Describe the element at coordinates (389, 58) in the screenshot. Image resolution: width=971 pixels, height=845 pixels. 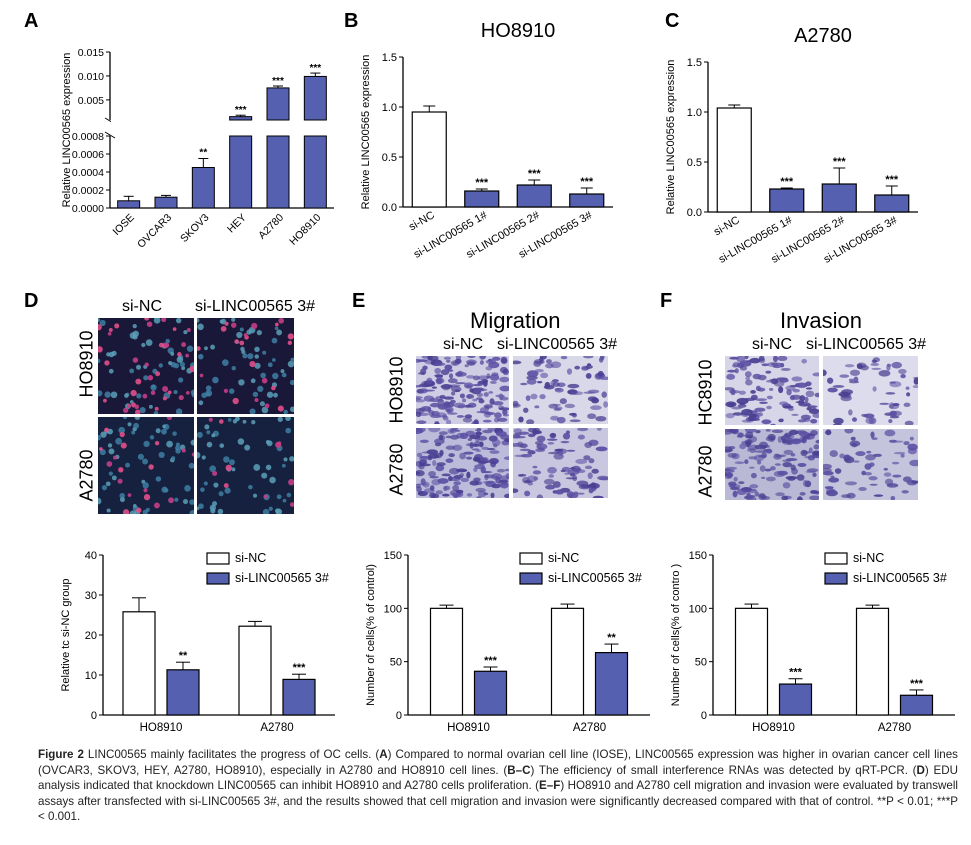
I see `y-tick-label: 1.5` at that location.